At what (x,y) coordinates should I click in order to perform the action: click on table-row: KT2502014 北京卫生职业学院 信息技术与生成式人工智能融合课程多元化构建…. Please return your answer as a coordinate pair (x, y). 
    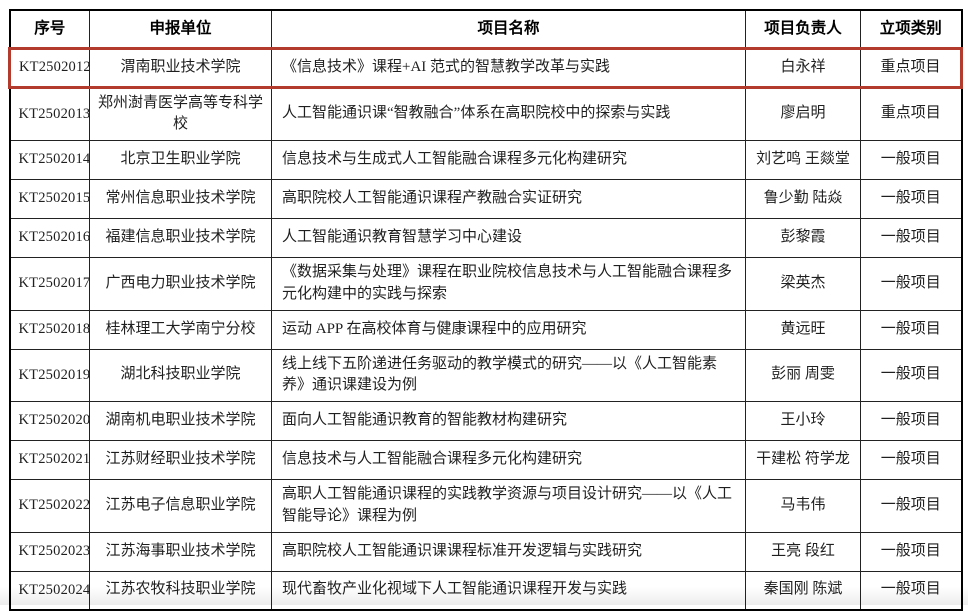
    Looking at the image, I should click on (485, 160).